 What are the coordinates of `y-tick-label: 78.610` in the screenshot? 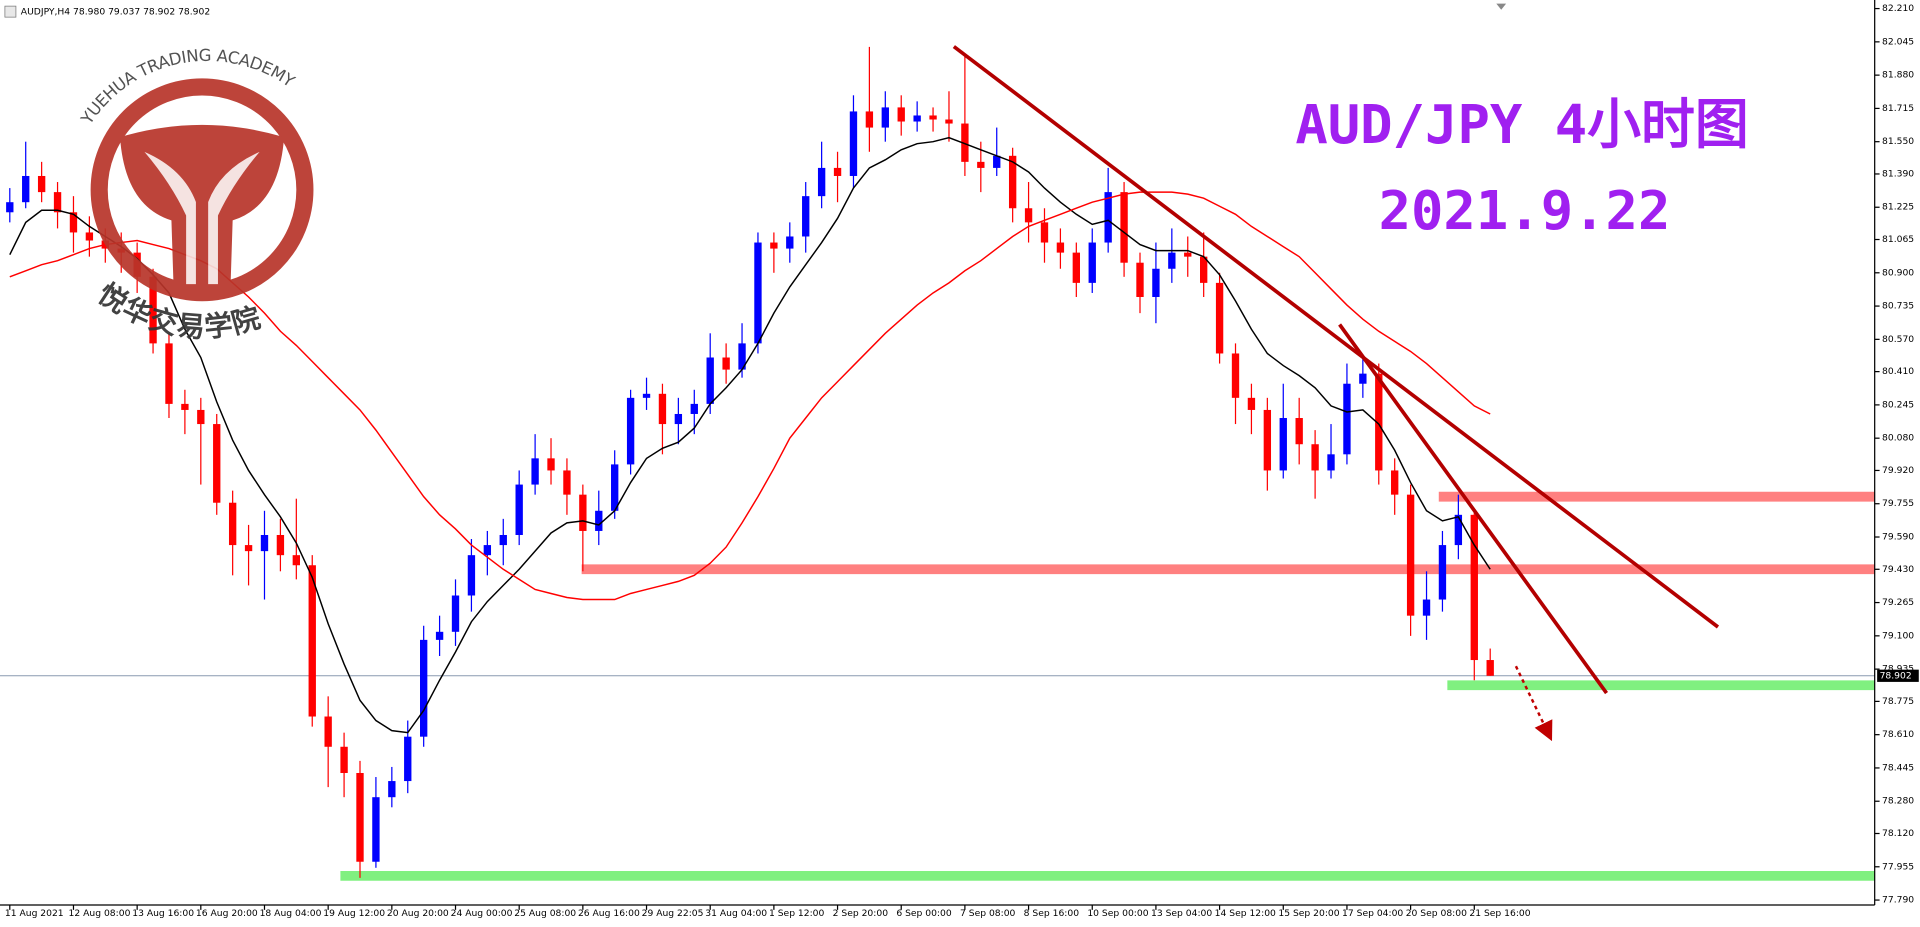 It's located at (1898, 734).